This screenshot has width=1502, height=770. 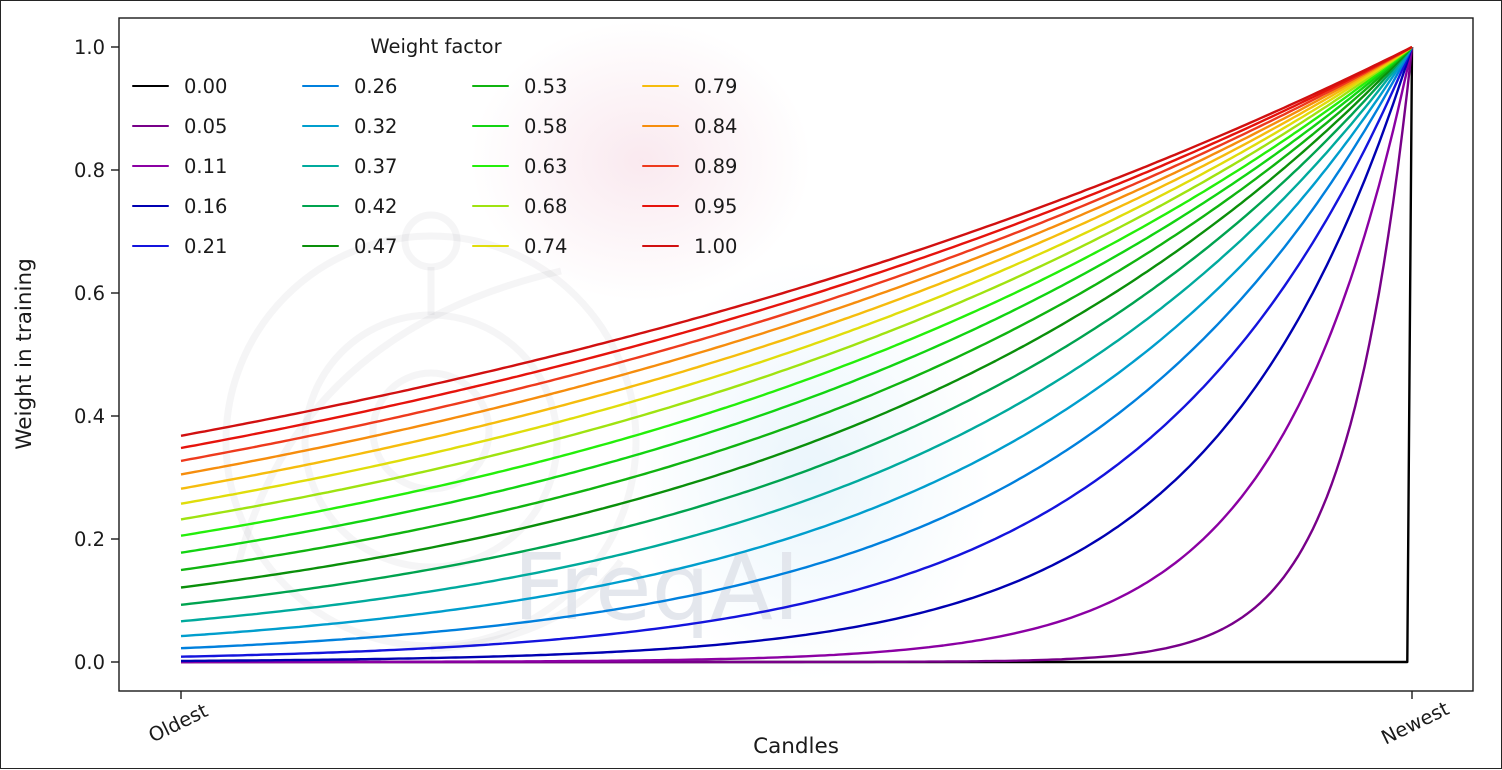 What do you see at coordinates (436, 46) in the screenshot?
I see `legend-title: Weight factor` at bounding box center [436, 46].